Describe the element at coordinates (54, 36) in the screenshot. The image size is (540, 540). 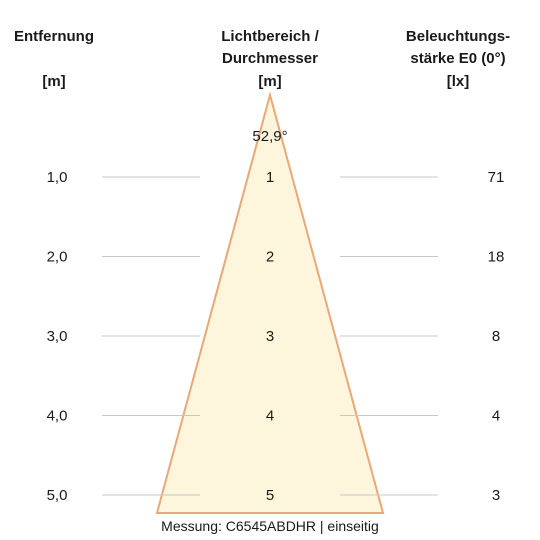
I see `distance-header: Entfernung` at that location.